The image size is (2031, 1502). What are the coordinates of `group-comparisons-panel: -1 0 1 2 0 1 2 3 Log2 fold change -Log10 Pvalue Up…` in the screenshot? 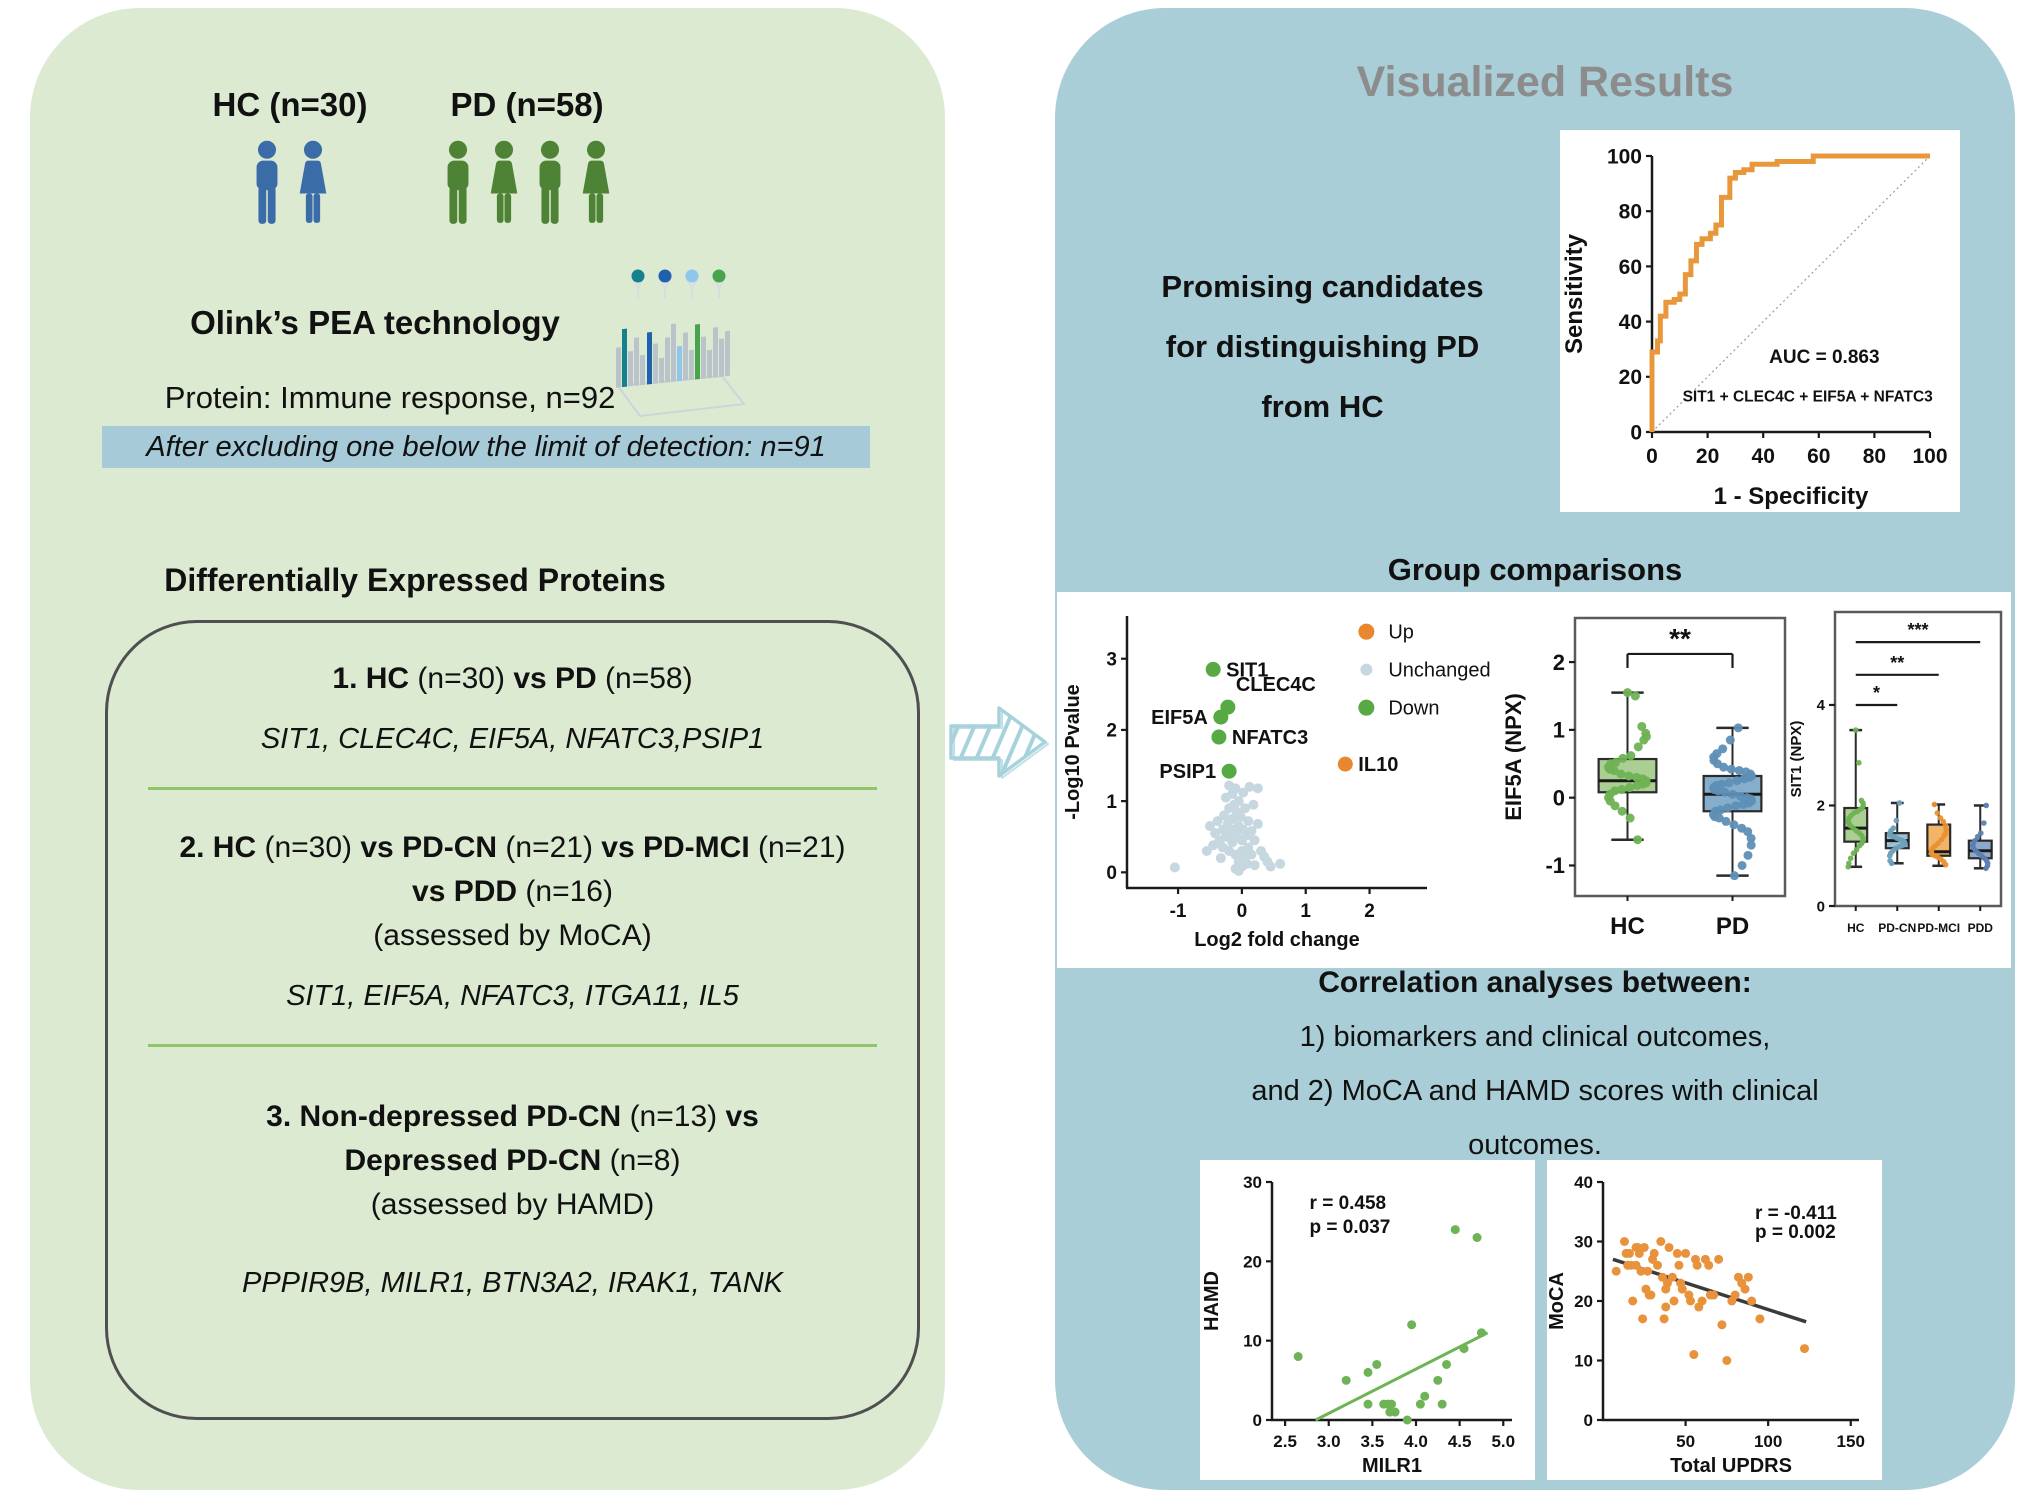 It's located at (1534, 780).